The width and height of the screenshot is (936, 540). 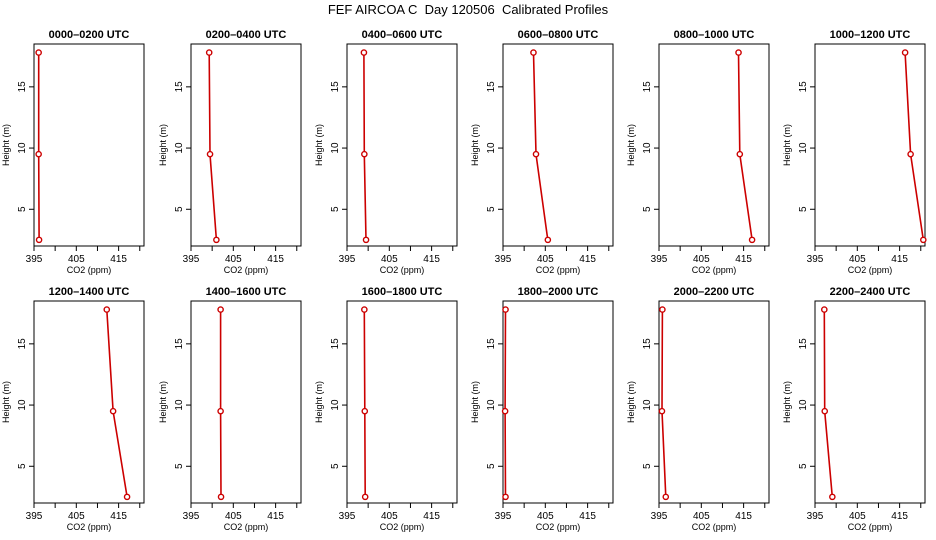 What do you see at coordinates (246, 292) in the screenshot?
I see `panel-title: 1400–1600 UTC` at bounding box center [246, 292].